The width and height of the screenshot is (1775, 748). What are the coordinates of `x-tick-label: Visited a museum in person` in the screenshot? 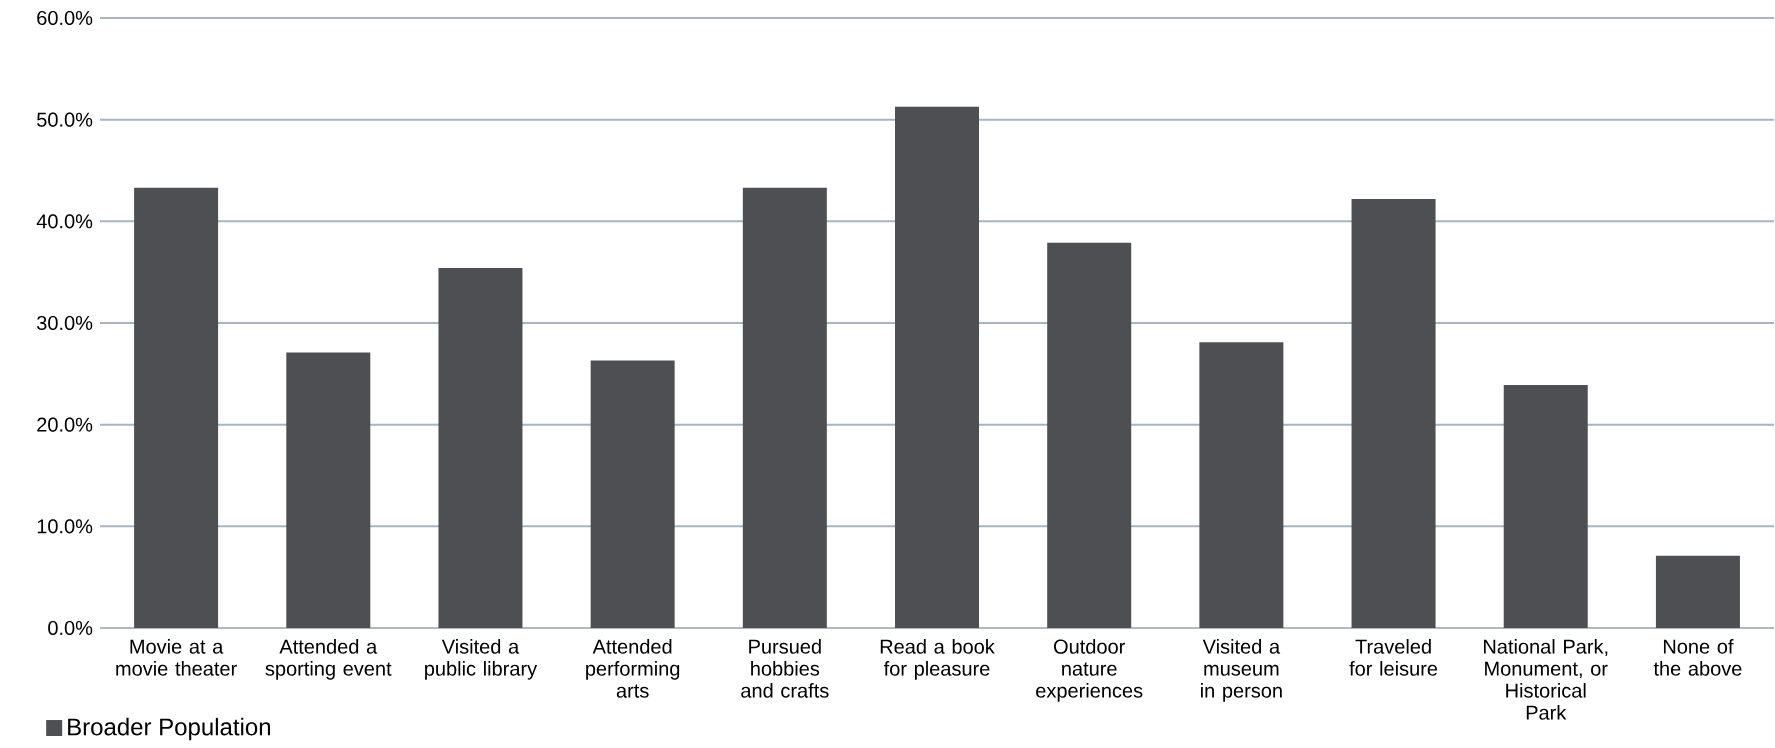 It's located at (1241, 670).